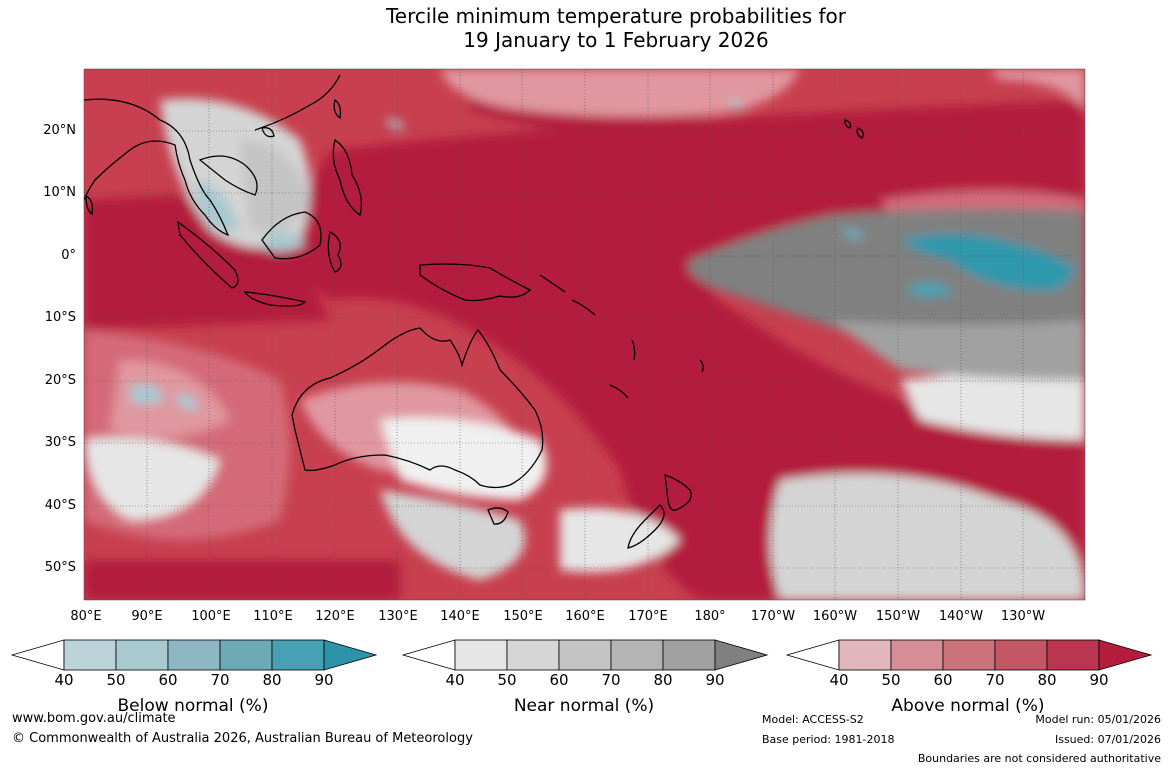 Image resolution: width=1173 pixels, height=770 pixels. Describe the element at coordinates (523, 616) in the screenshot. I see `lon-label: 150°E` at that location.